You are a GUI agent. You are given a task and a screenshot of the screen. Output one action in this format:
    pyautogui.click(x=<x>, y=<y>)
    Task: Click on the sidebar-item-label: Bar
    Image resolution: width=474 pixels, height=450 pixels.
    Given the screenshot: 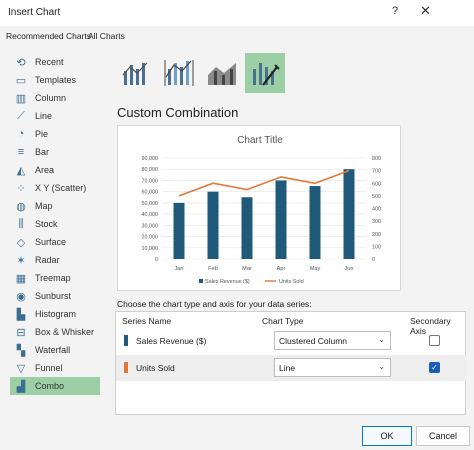 What is the action you would take?
    pyautogui.click(x=42, y=152)
    